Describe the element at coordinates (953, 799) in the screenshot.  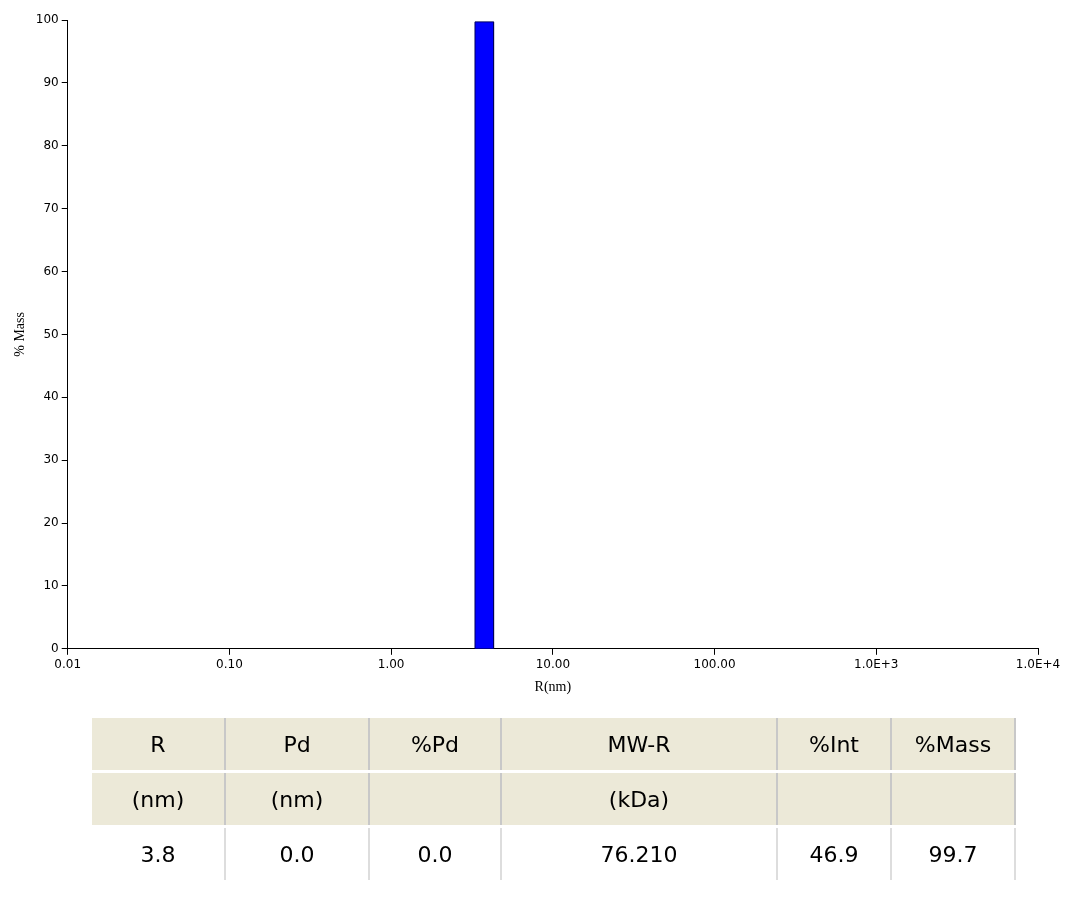
I see `text: %Mass 99.7` at that location.